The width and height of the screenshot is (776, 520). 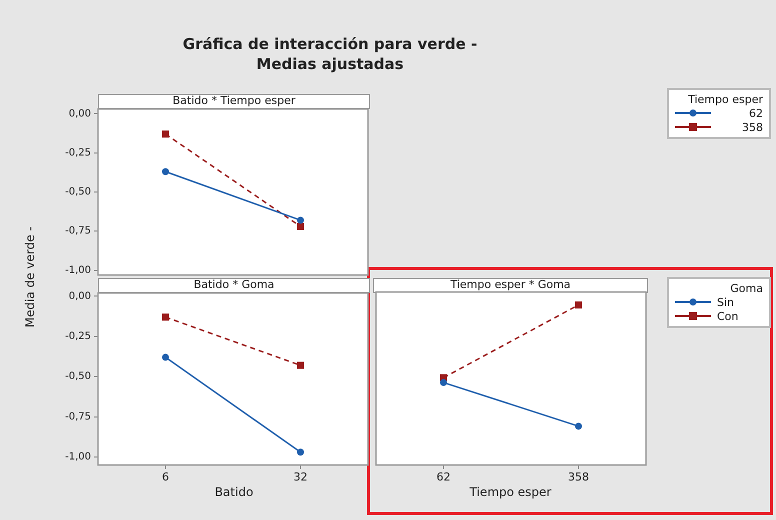 I want to click on legend-label: Con, so click(x=728, y=316).